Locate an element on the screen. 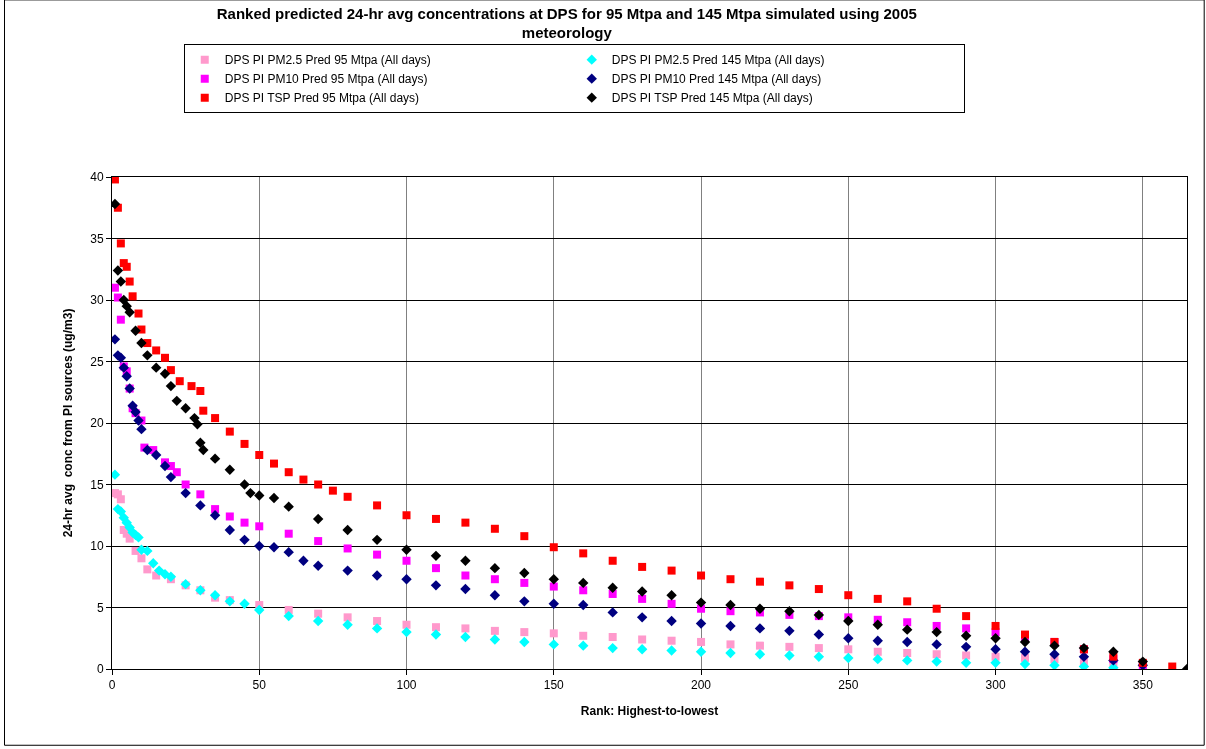 This screenshot has height=749, width=1206. x-tick-label: 100 is located at coordinates (406, 685).